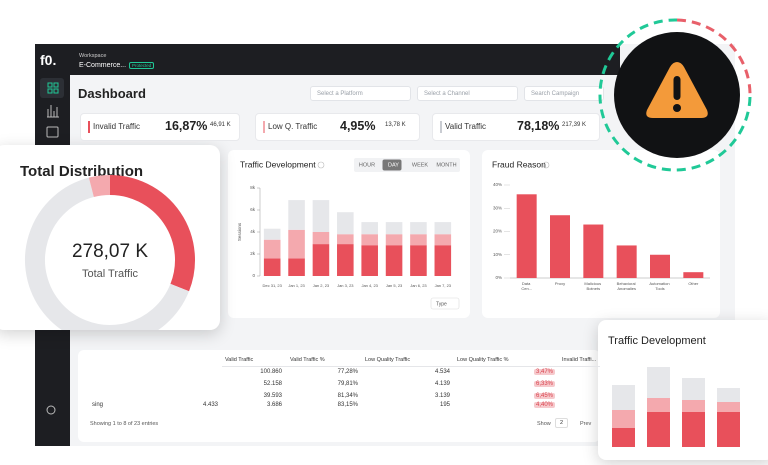 This screenshot has height=465, width=768. I want to click on top-bar, so click(327, 59).